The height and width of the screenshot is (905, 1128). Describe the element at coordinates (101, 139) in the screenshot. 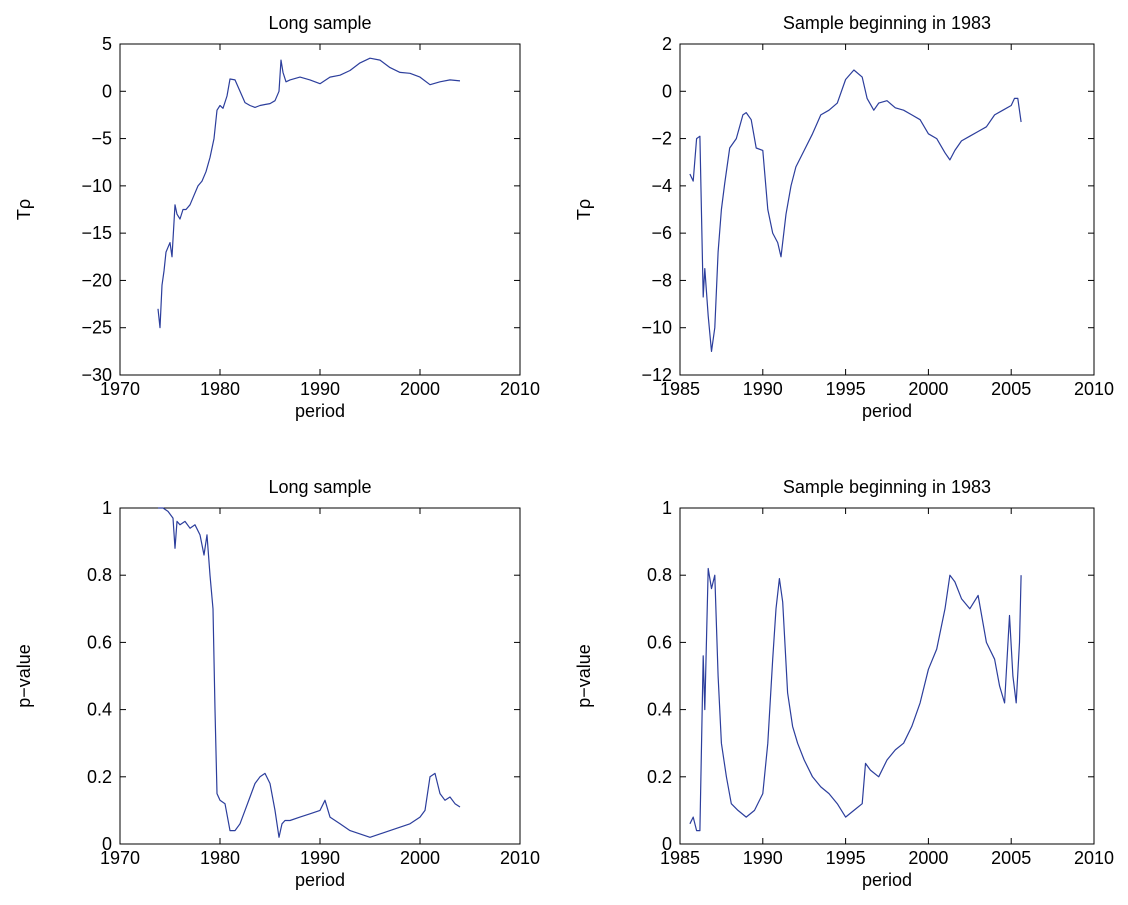

I see `y-tick-label: −5` at that location.